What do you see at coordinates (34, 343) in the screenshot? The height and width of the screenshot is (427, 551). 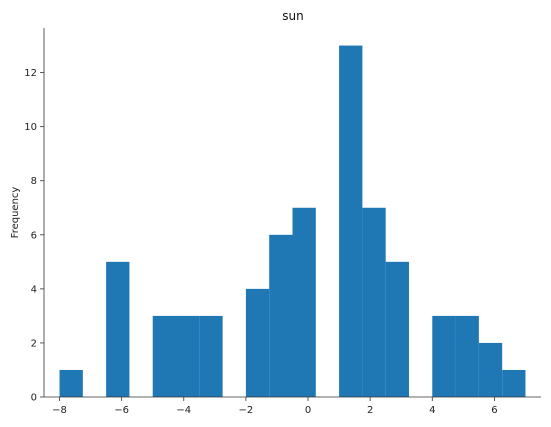 I see `y-tick-label-1: 2` at bounding box center [34, 343].